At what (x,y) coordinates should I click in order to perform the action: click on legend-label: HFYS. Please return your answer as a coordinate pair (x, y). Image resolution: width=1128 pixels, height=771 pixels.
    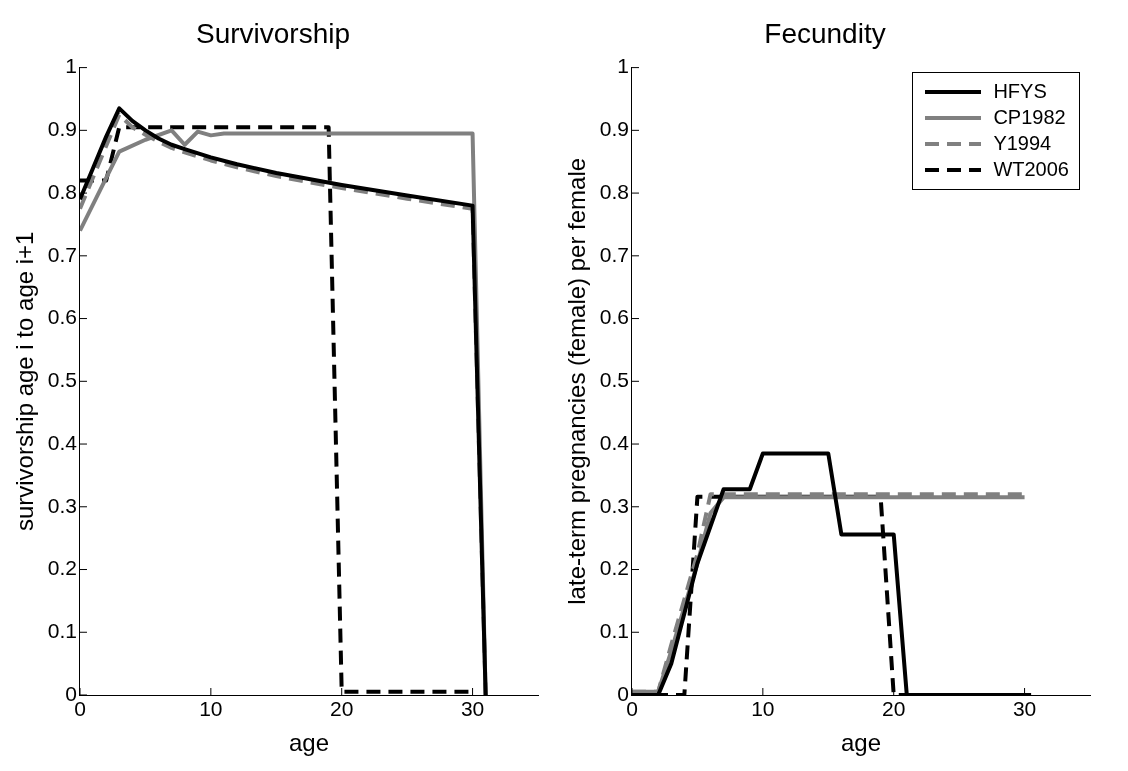
    Looking at the image, I should click on (1020, 92).